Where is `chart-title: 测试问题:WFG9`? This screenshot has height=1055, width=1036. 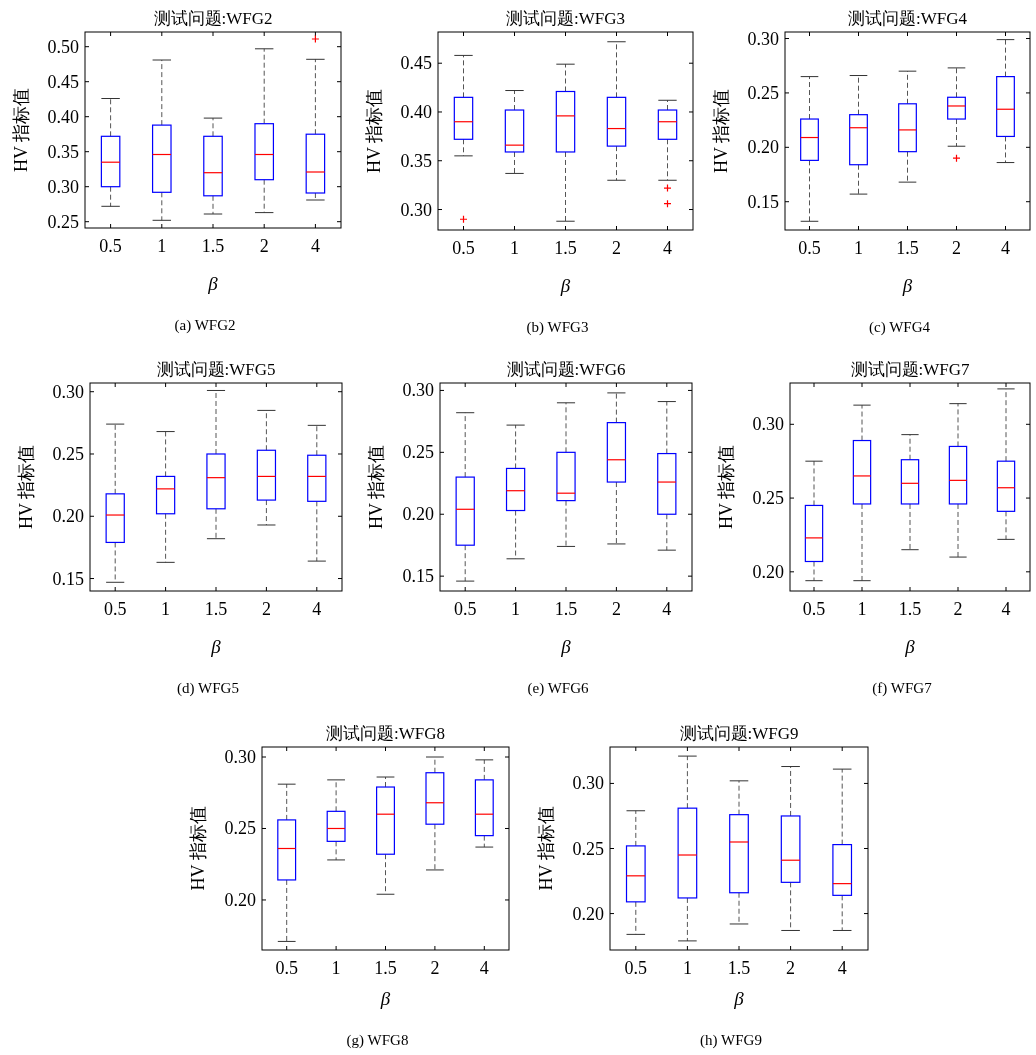 chart-title: 测试问题:WFG9 is located at coordinates (739, 733).